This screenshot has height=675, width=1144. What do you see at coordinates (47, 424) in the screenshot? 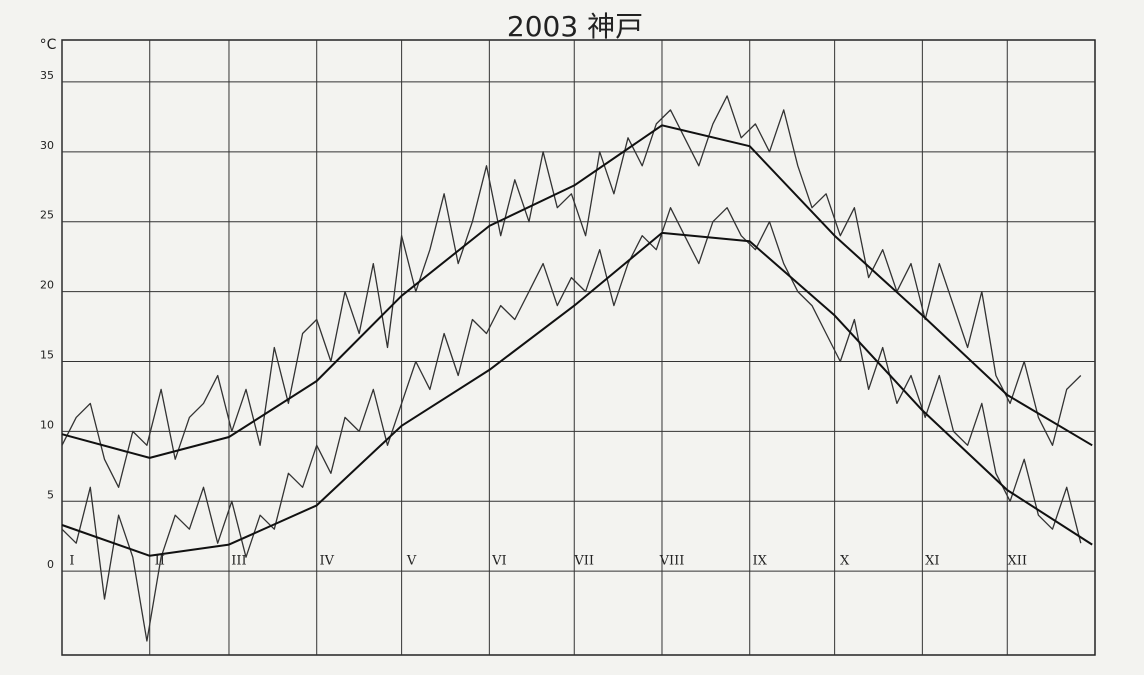
I see `y-tick-label: 10` at bounding box center [47, 424].